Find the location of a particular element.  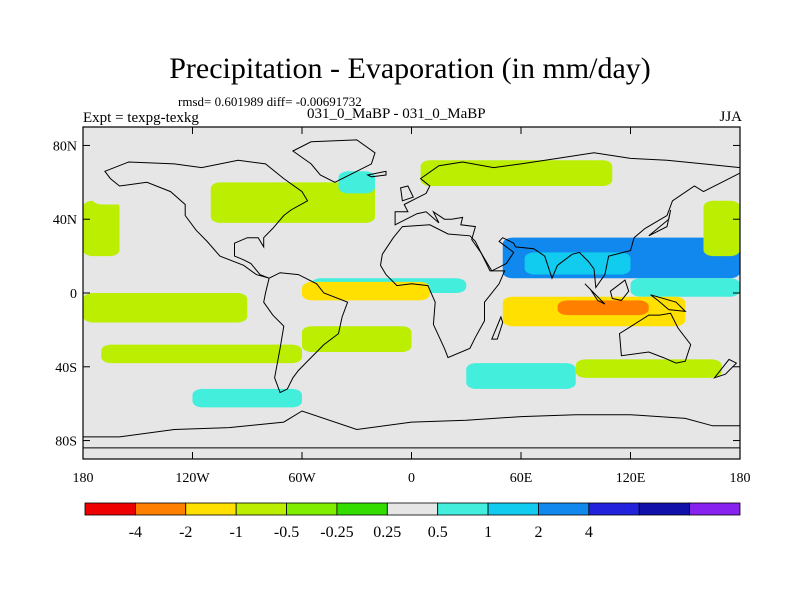

coastline-borneo is located at coordinates (619, 290).